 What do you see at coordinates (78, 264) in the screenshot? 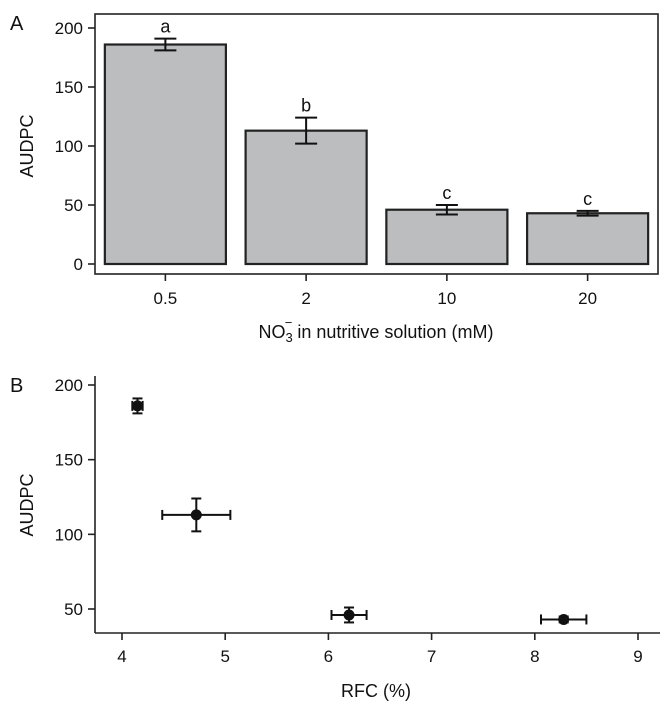
I see `panel-a-ytick-label: 0` at bounding box center [78, 264].